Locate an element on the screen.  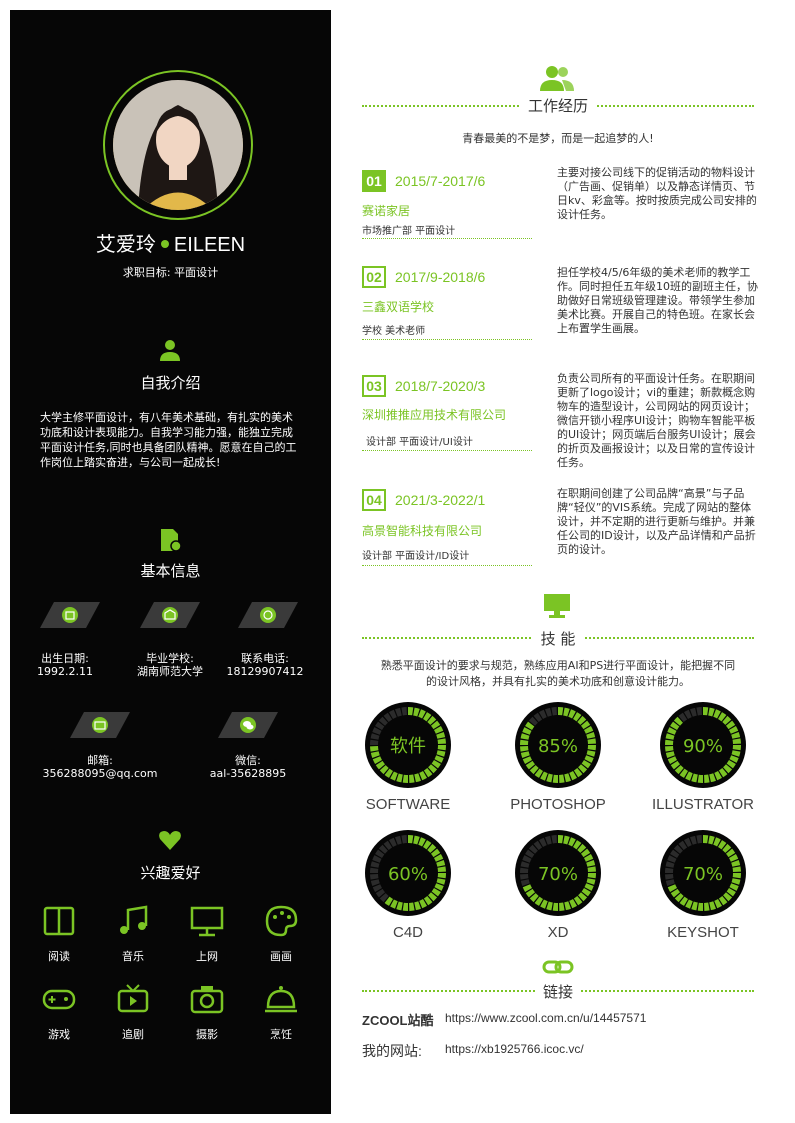
info-mail-label: 邮箱: is located at coordinates (100, 760).